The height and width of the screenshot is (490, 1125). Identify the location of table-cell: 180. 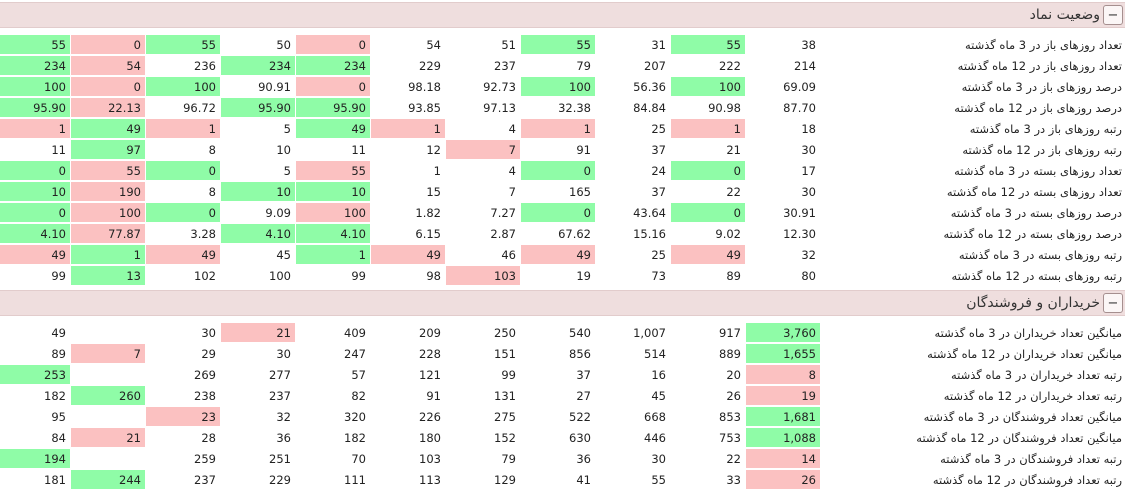
(407, 437).